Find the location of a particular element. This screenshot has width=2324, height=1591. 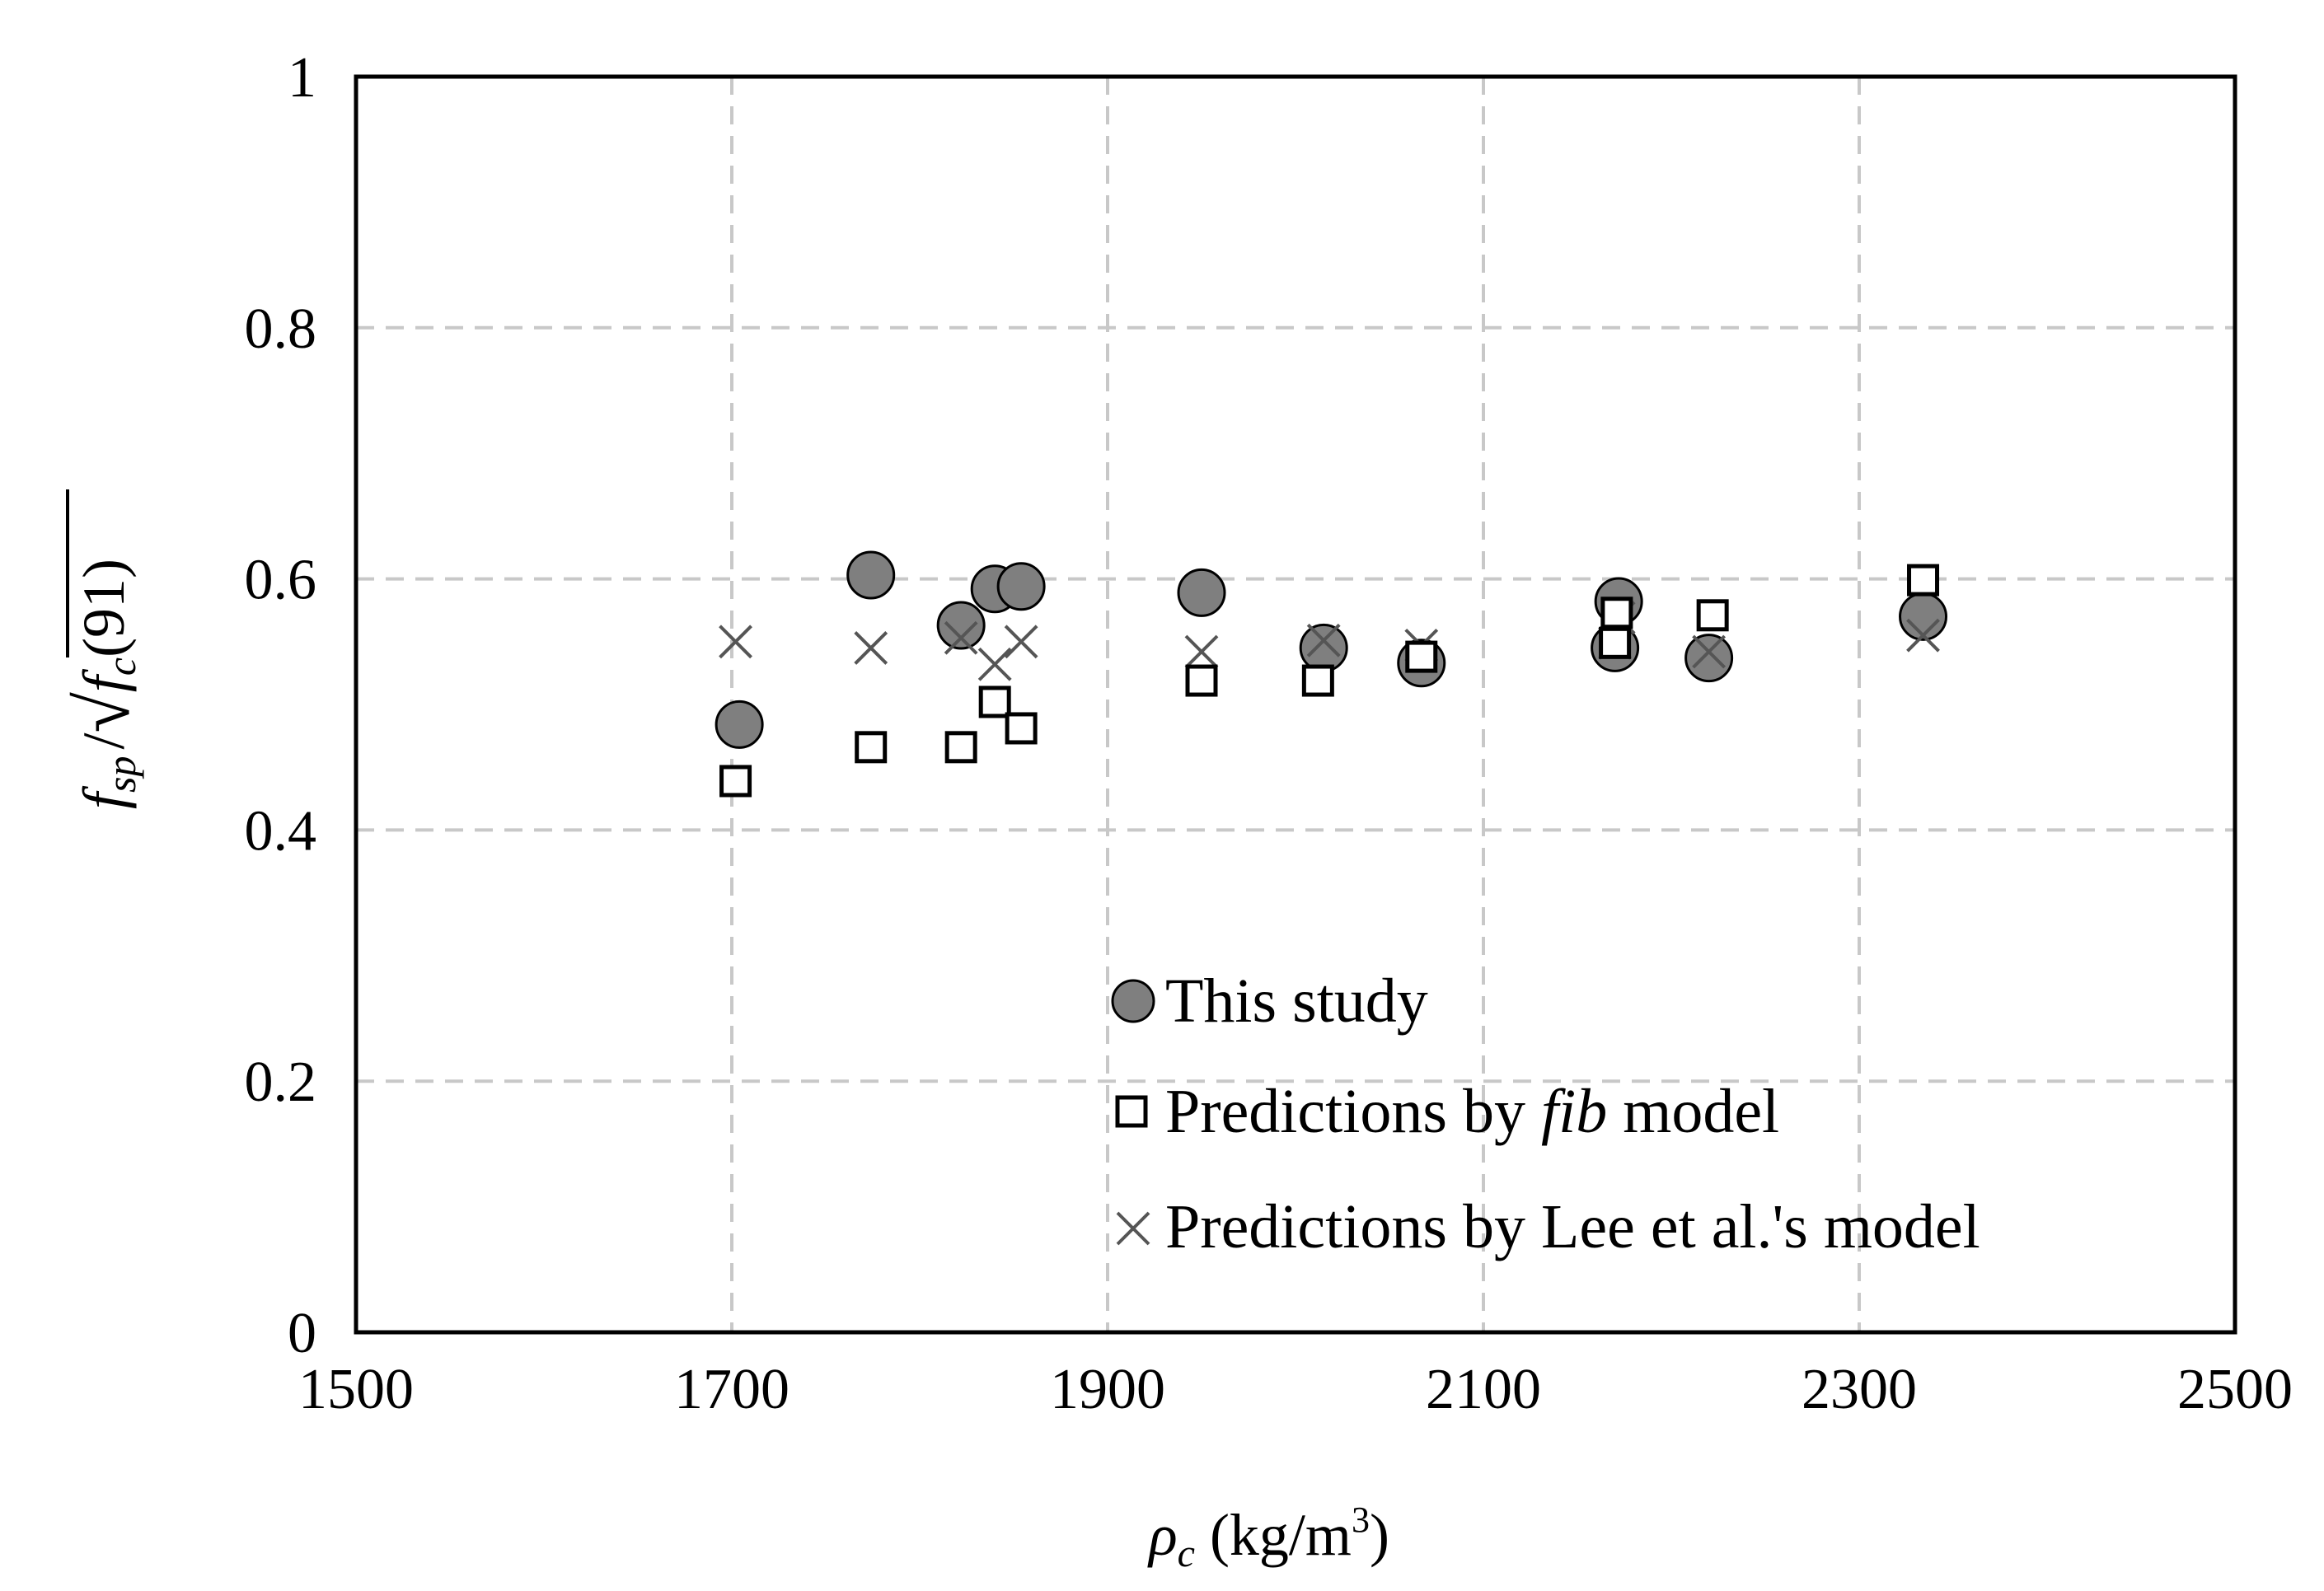

legend-fib-italic: fib is located at coordinates (1574, 1111).